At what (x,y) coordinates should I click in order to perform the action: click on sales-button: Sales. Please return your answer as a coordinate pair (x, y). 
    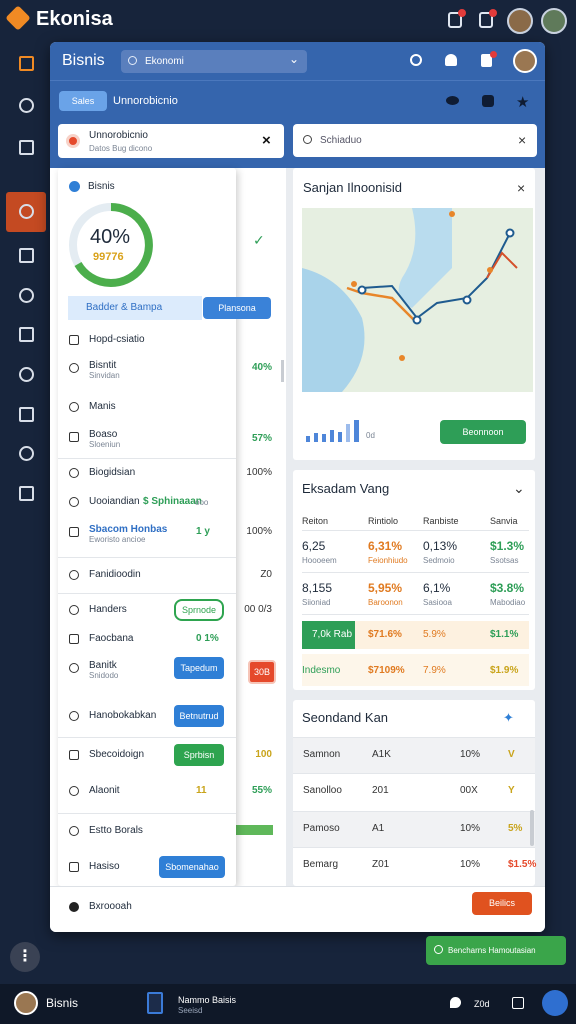
    Looking at the image, I should click on (83, 101).